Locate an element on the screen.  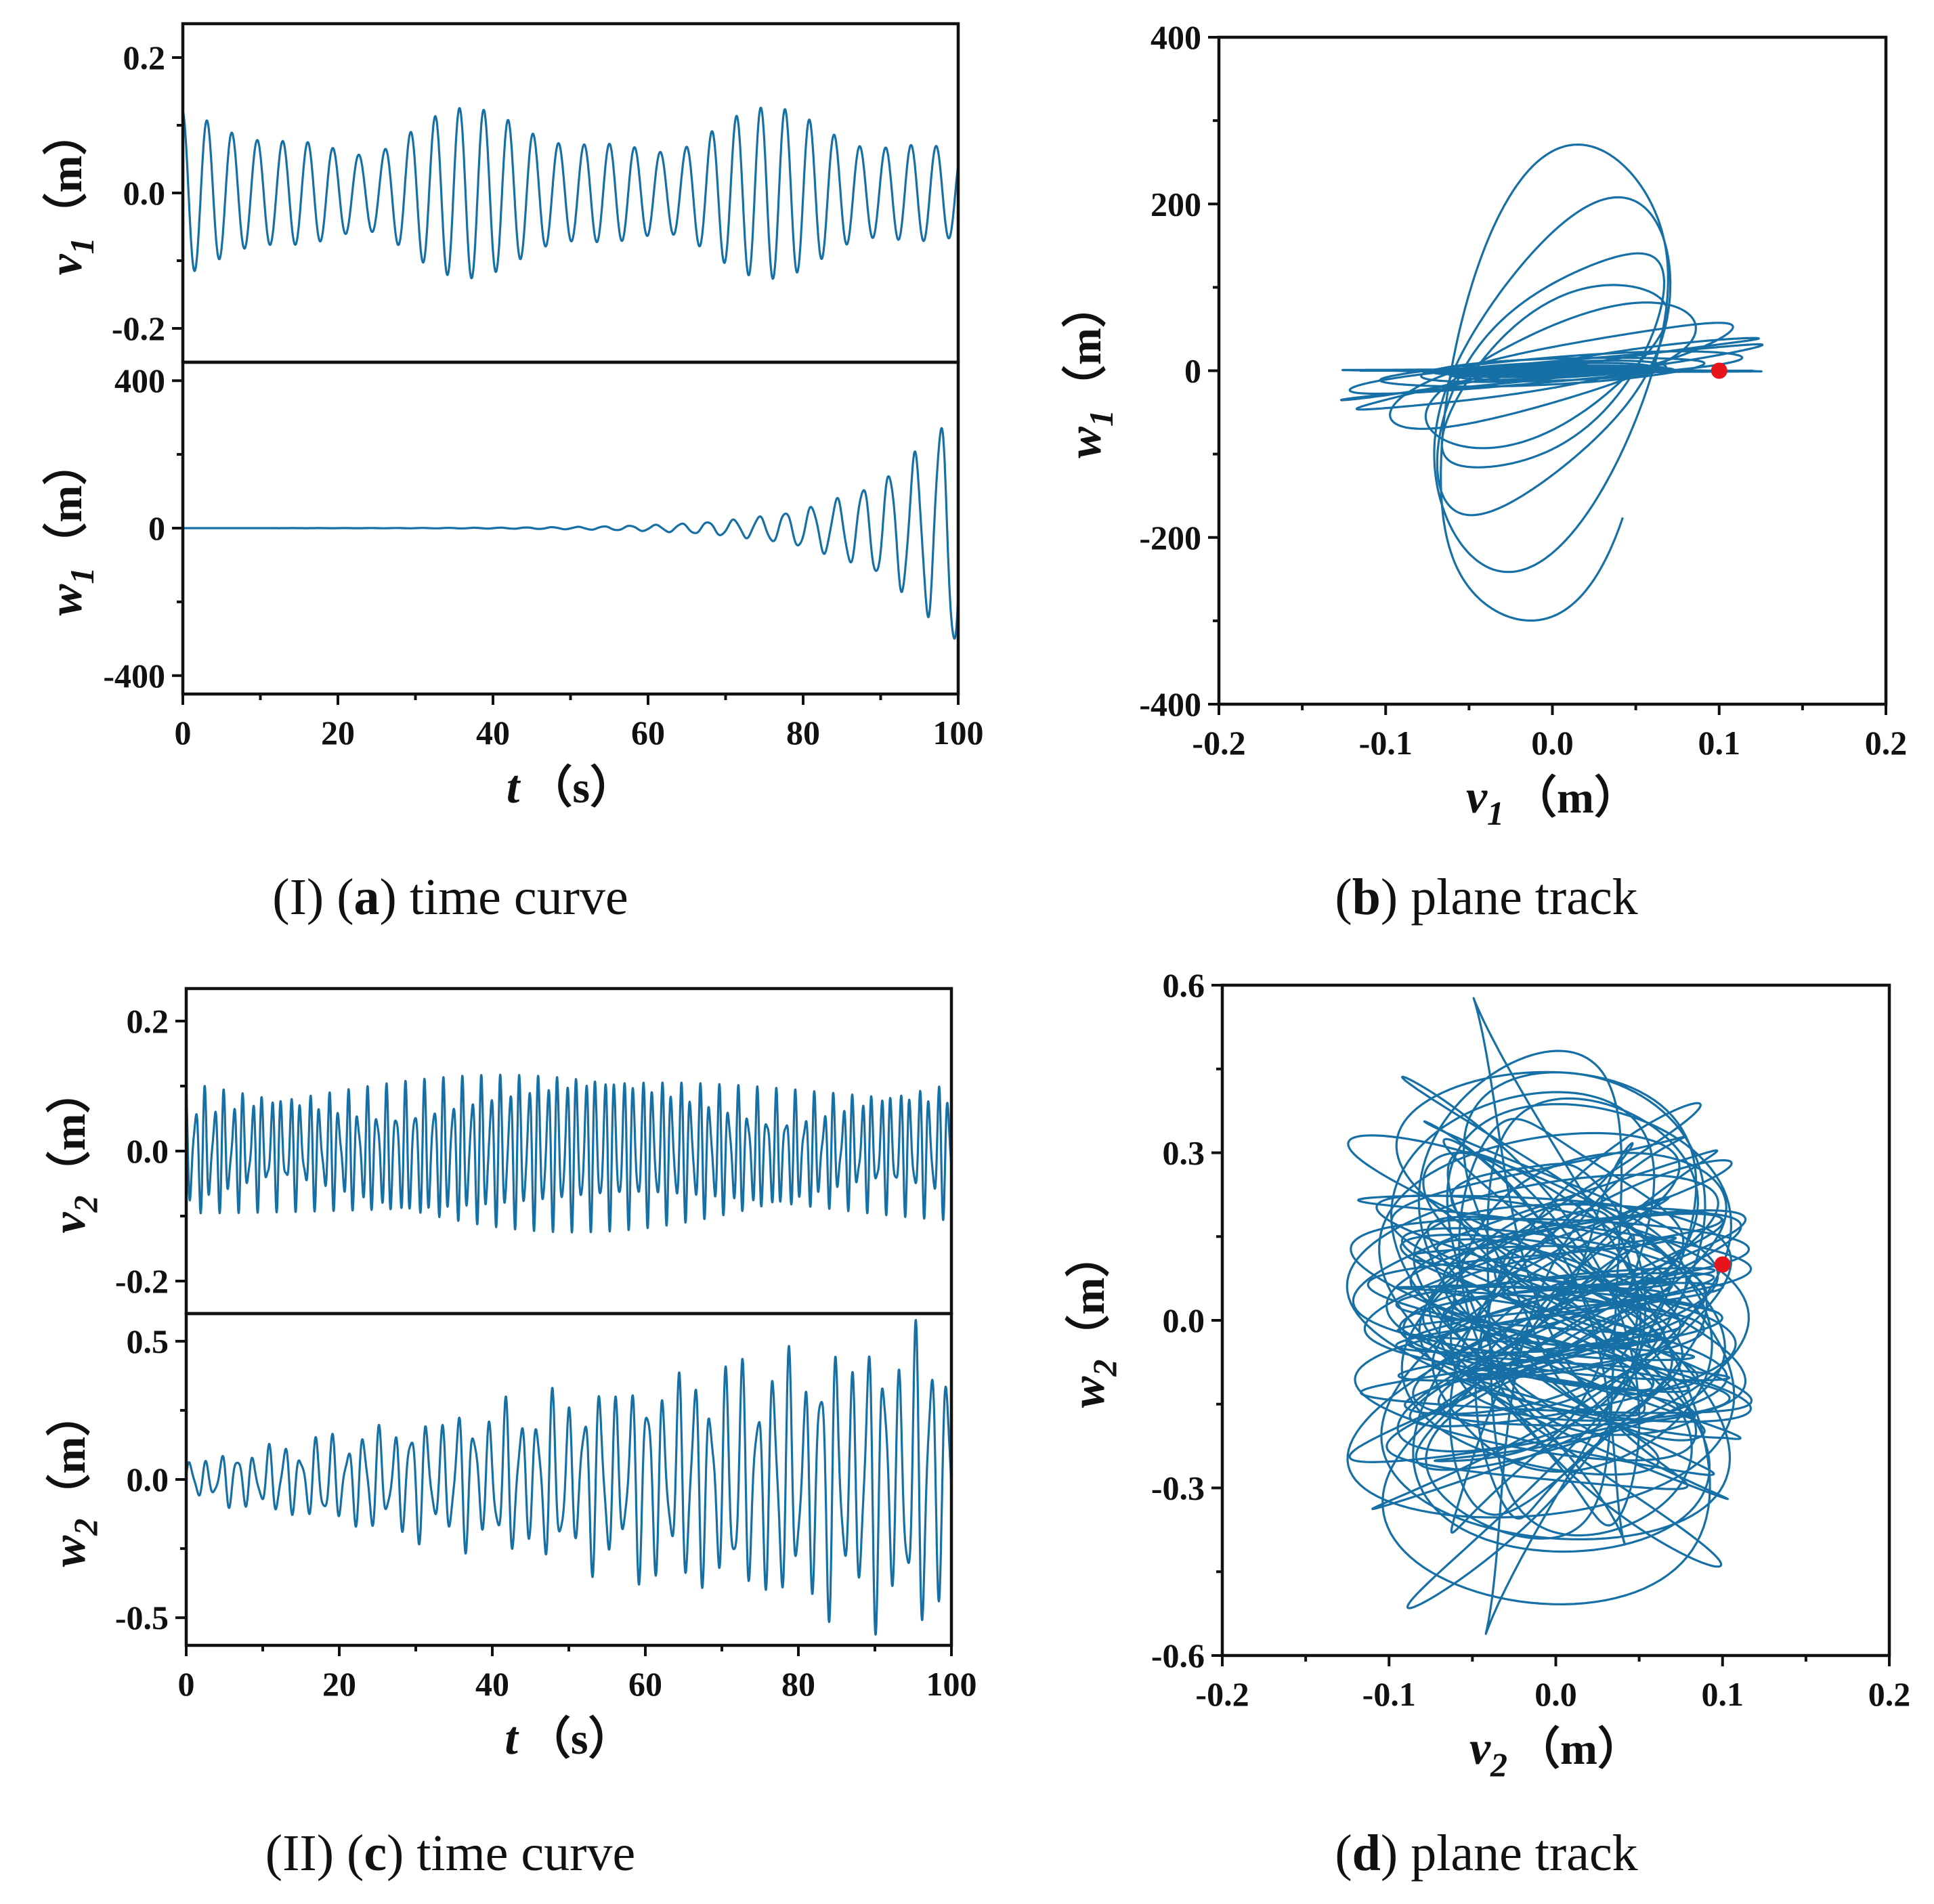
phase-trajectory-b is located at coordinates (1552, 383).